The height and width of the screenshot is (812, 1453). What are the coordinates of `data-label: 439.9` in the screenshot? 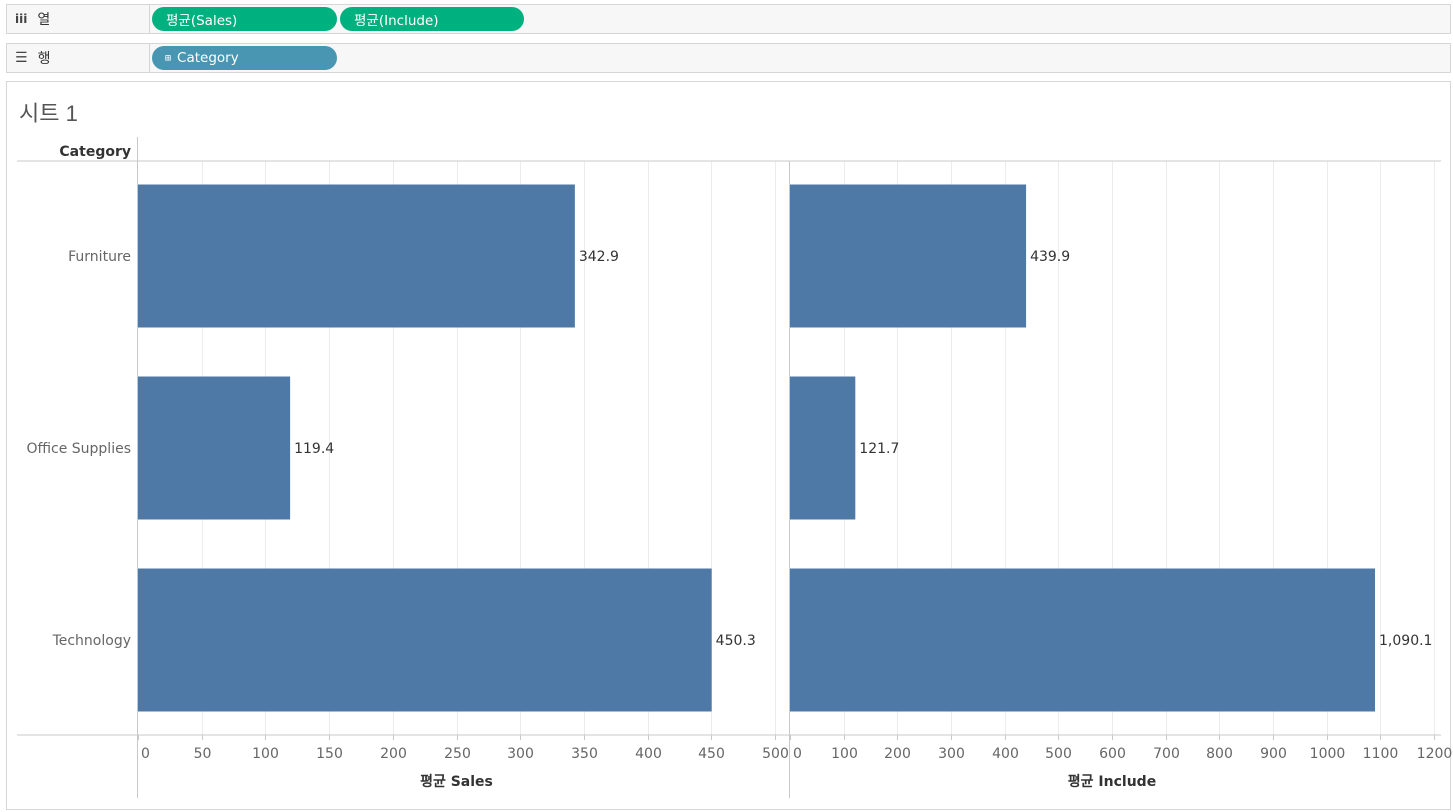 It's located at (1050, 257).